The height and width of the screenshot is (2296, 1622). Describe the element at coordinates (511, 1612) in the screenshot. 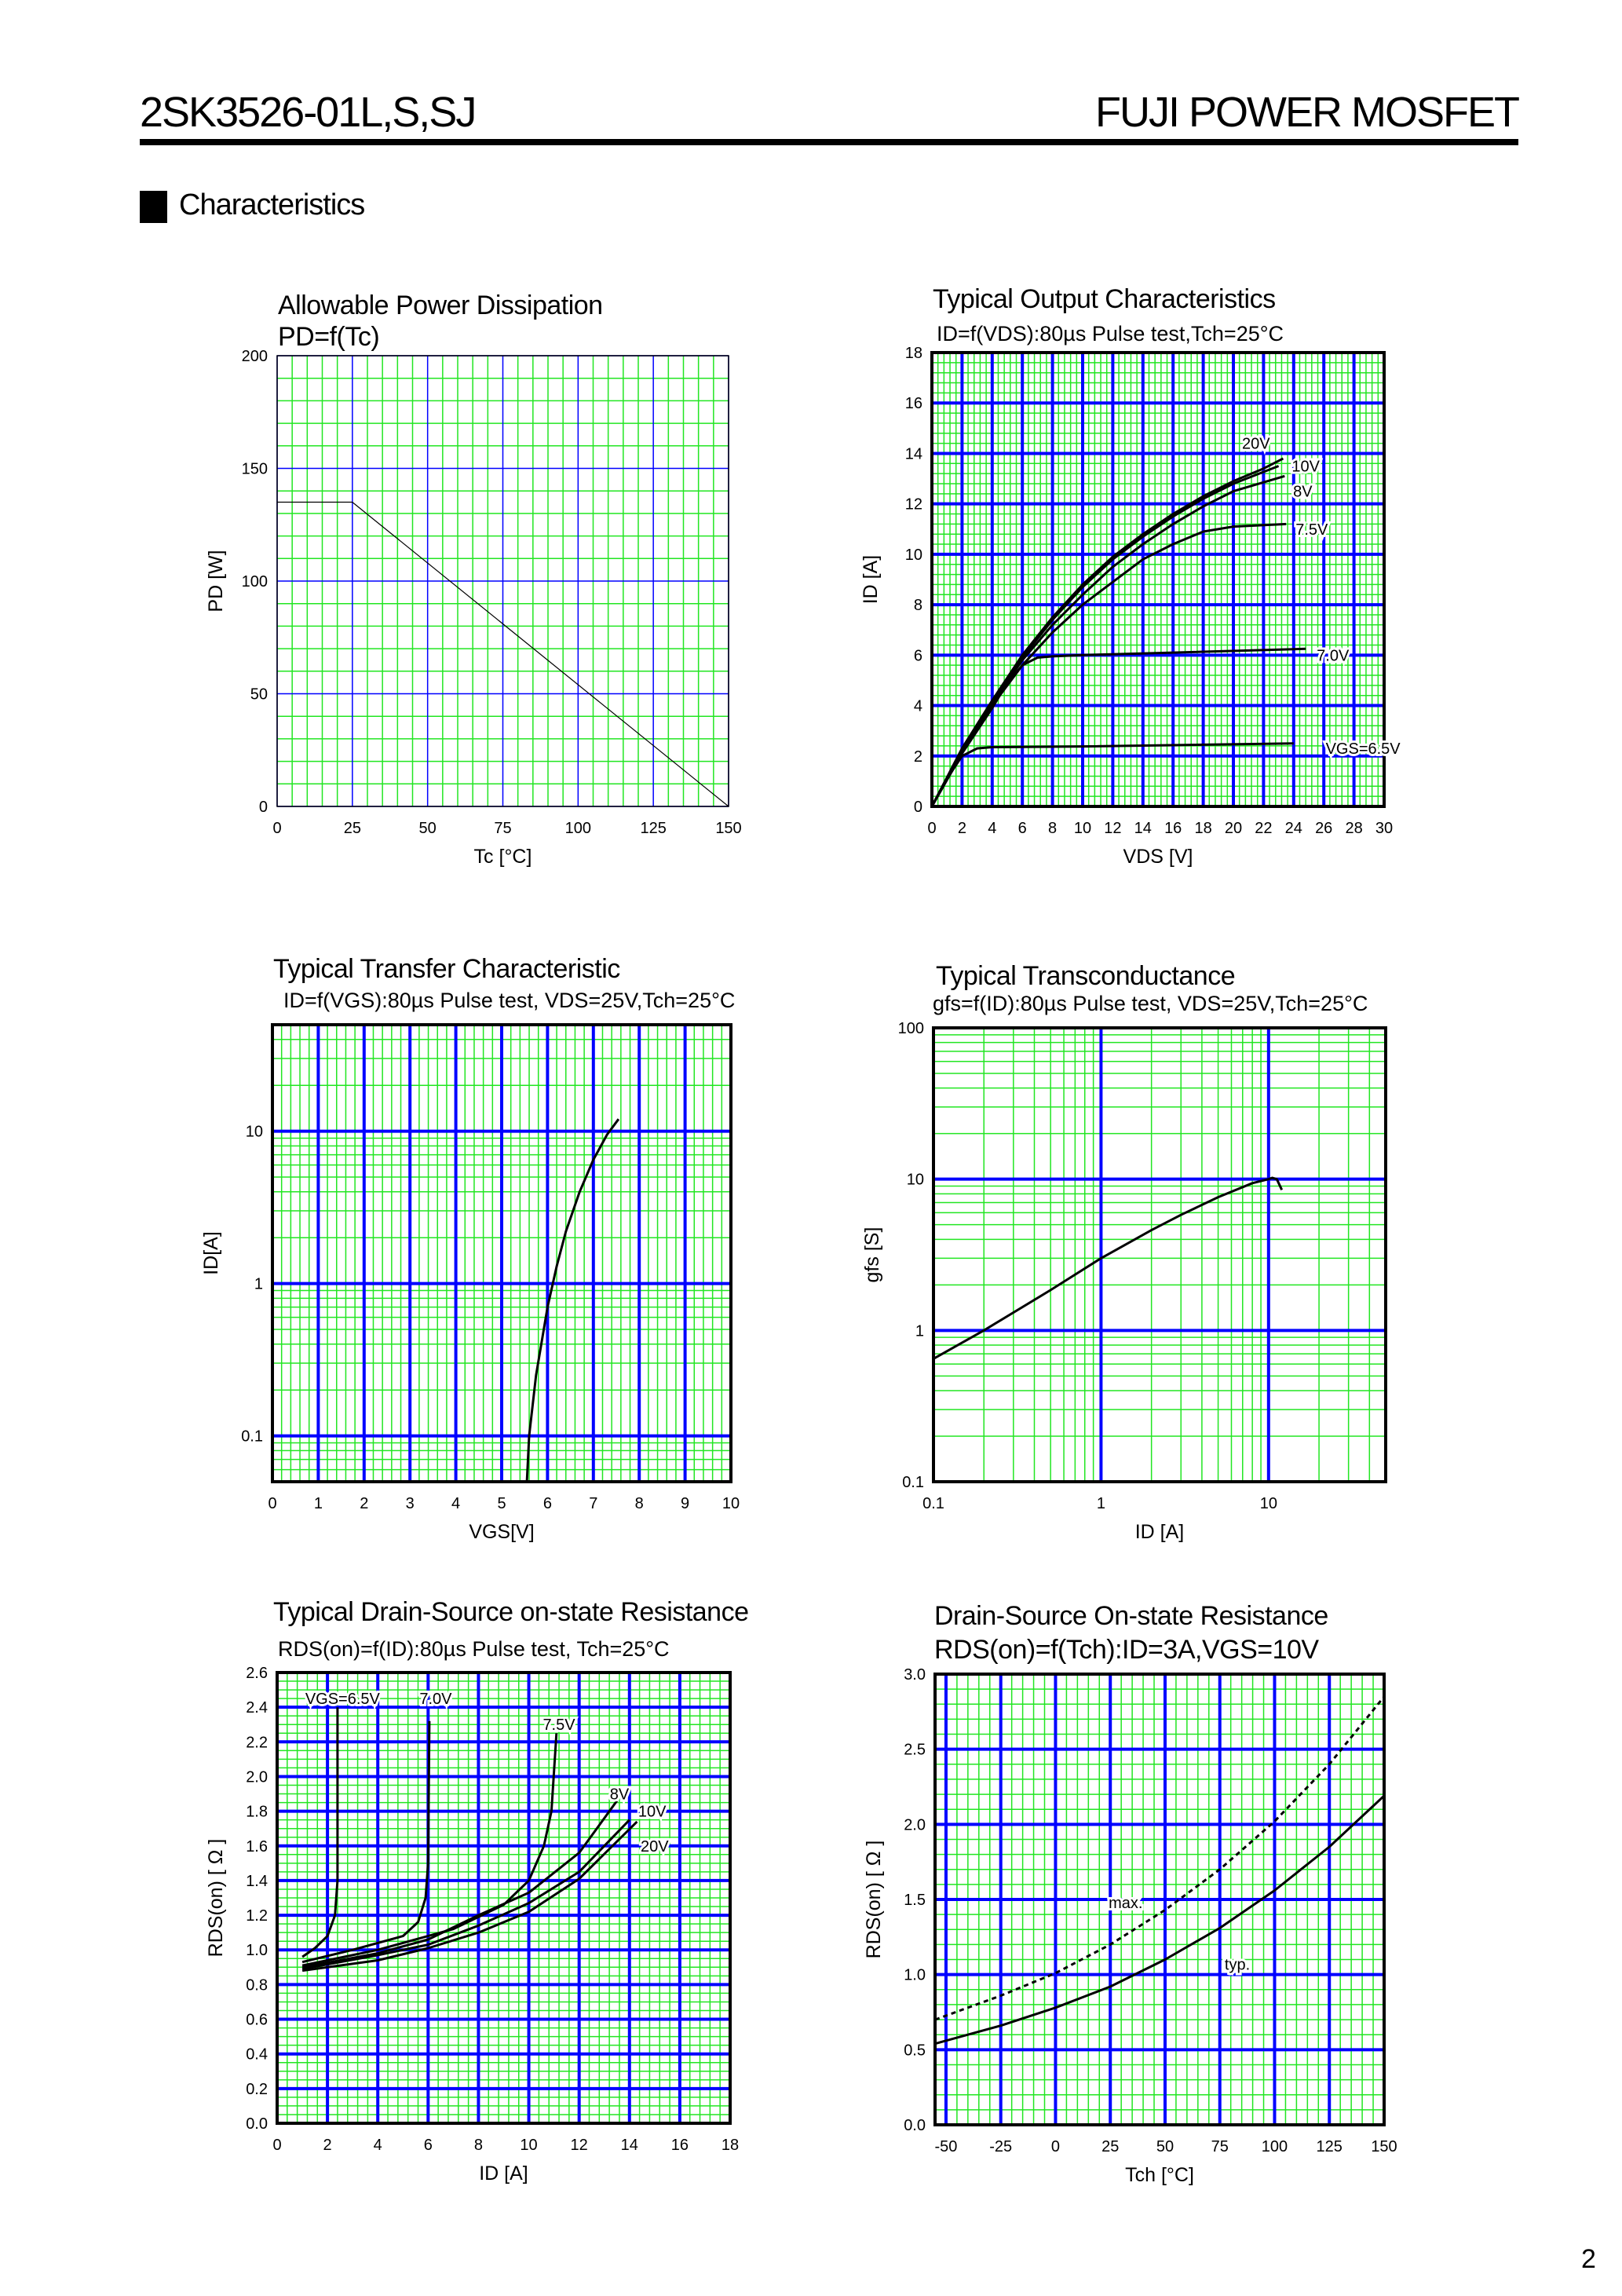

I see `chart-5-title: Typical Drain-Source on-state Resistance` at that location.